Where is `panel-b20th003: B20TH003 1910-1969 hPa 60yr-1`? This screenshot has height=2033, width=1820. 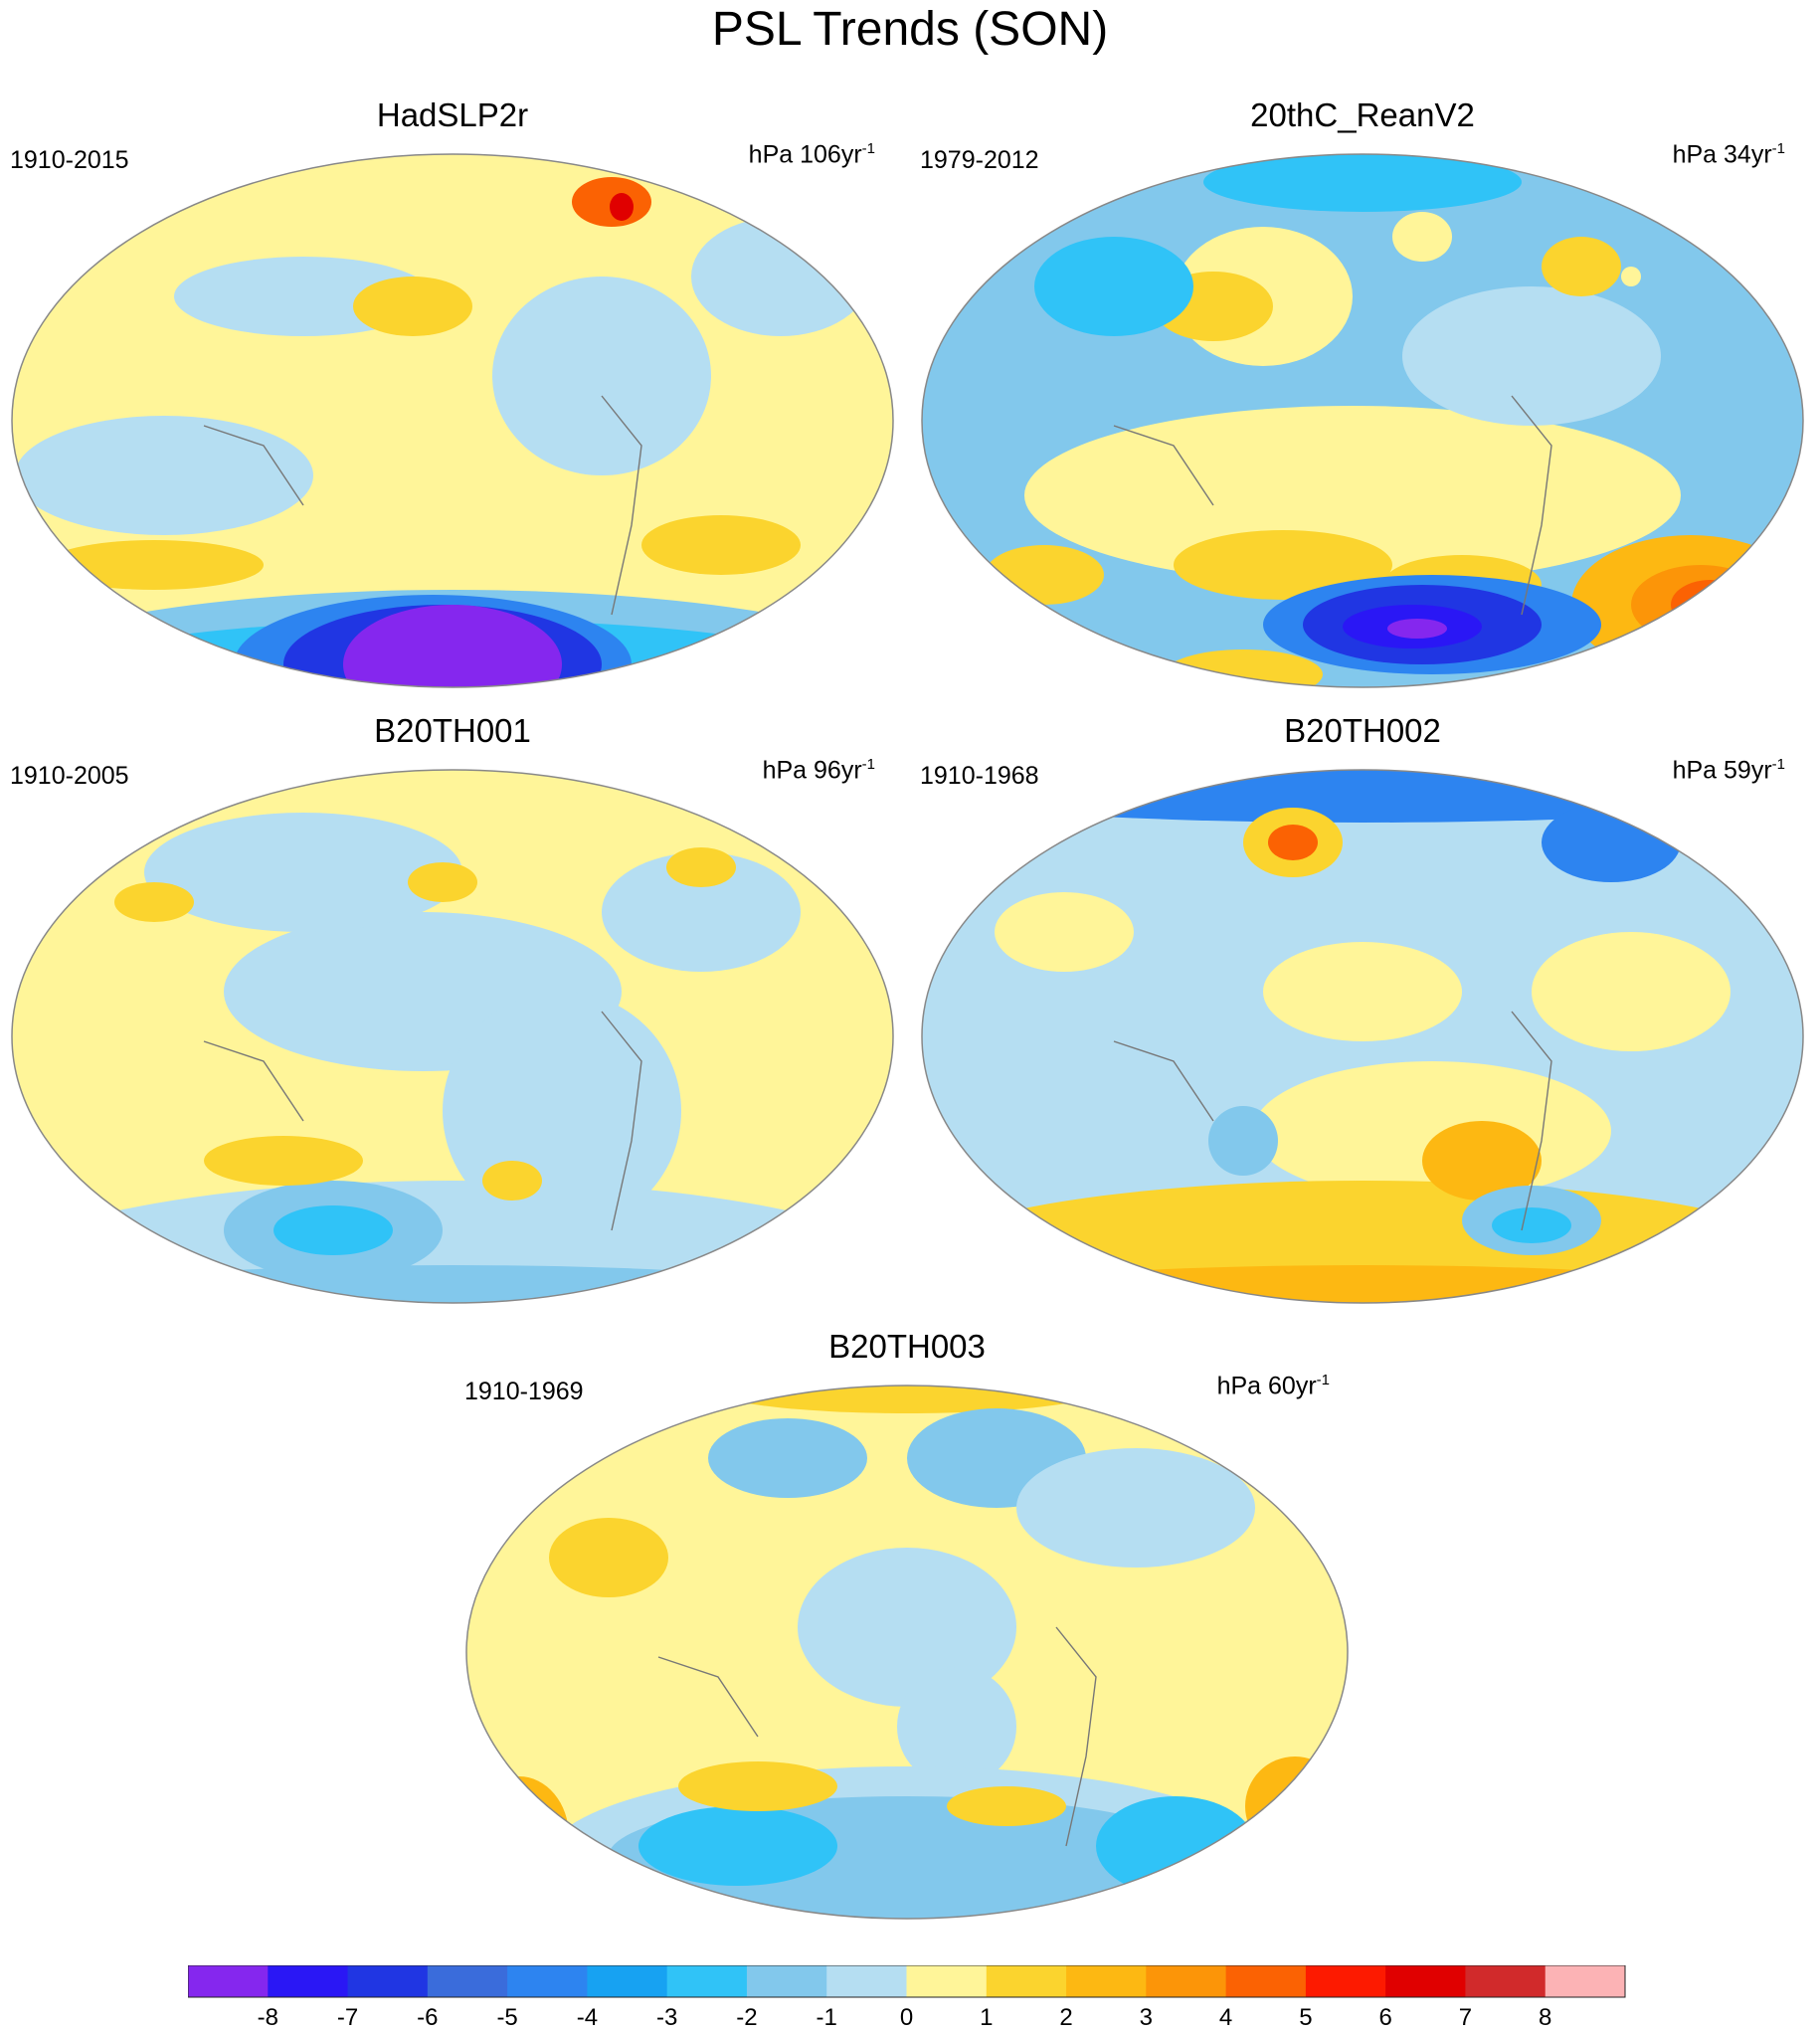 panel-b20th003: B20TH003 1910-1969 hPa 60yr-1 is located at coordinates (907, 1632).